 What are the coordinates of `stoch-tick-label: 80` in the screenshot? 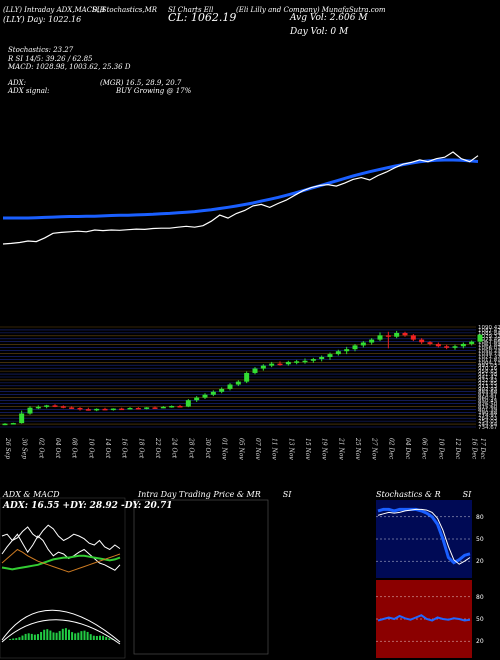 It's located at (480, 517).